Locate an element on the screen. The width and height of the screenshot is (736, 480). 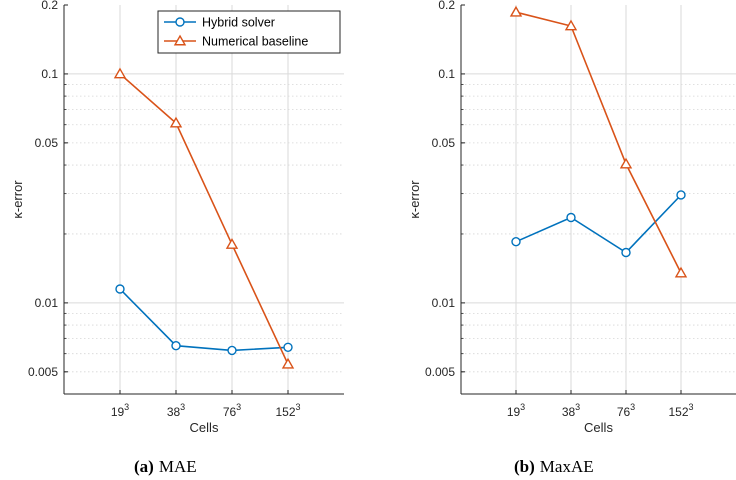
caption-mae-label: (a) is located at coordinates (144, 466).